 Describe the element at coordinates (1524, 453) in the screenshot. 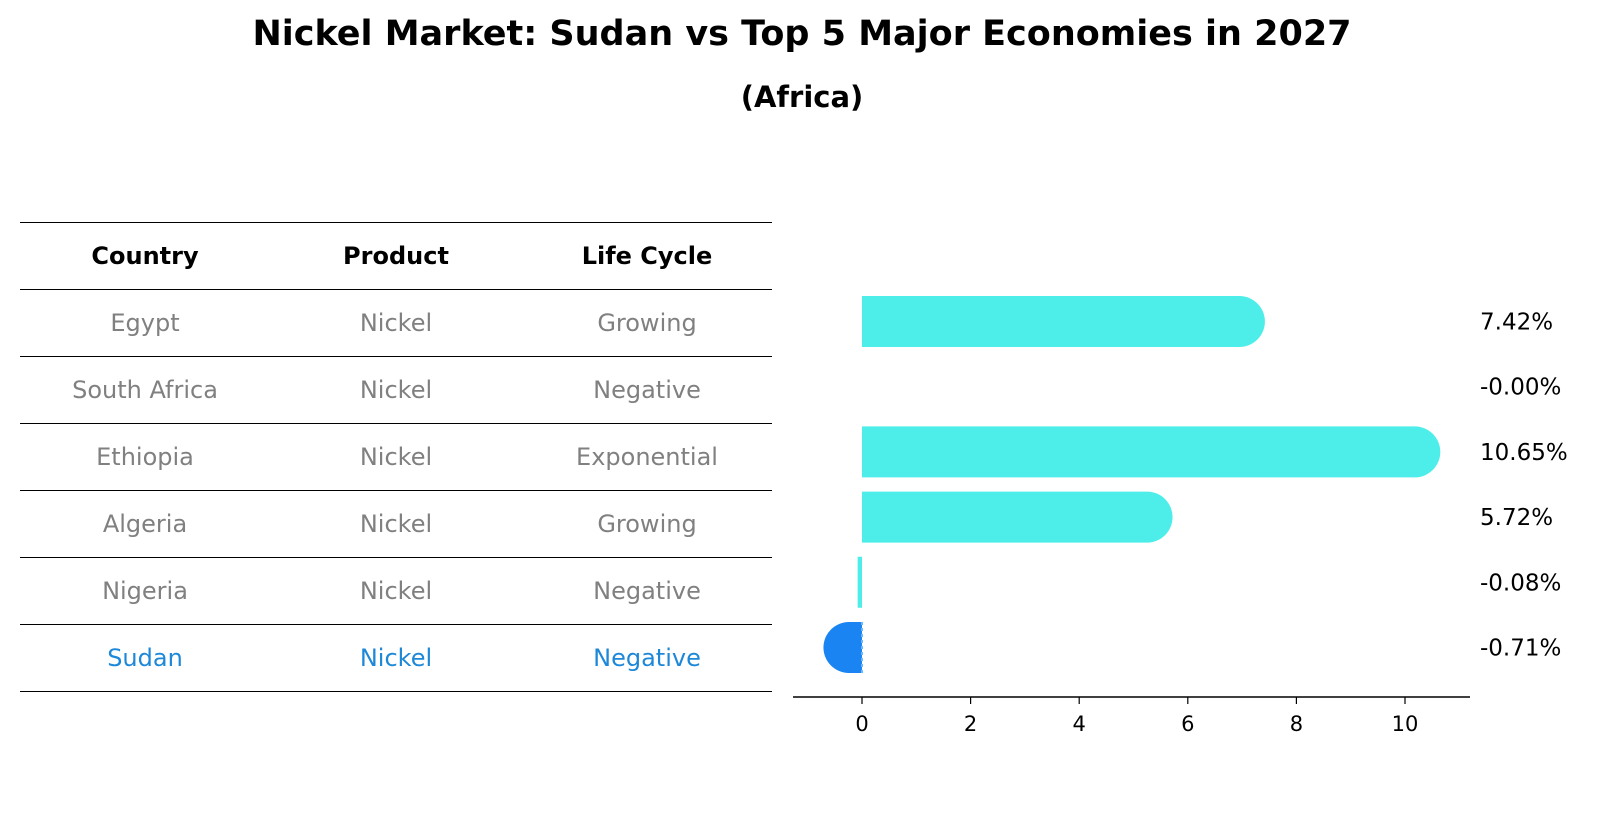

I see `data-label: 10.65%` at that location.